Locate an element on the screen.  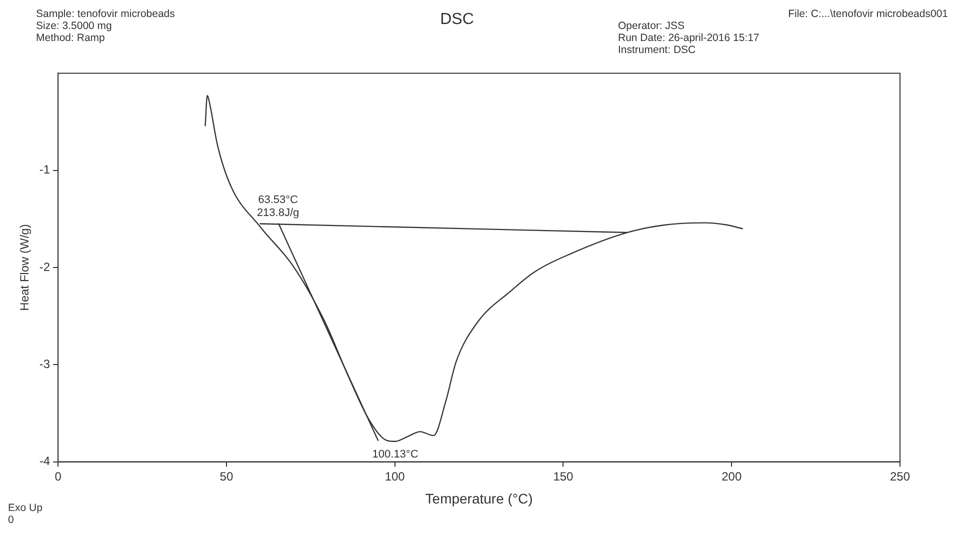
y-axis-title: Heat Flow (W/g) is located at coordinates (25, 267).